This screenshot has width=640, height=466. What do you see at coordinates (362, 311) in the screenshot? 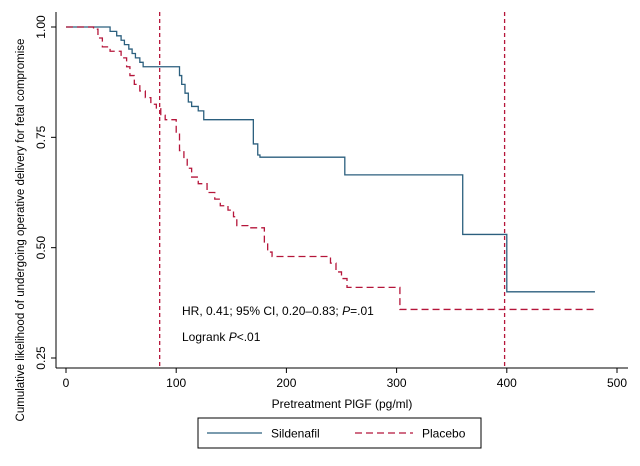
I see `hr-p-value: =.01` at bounding box center [362, 311].